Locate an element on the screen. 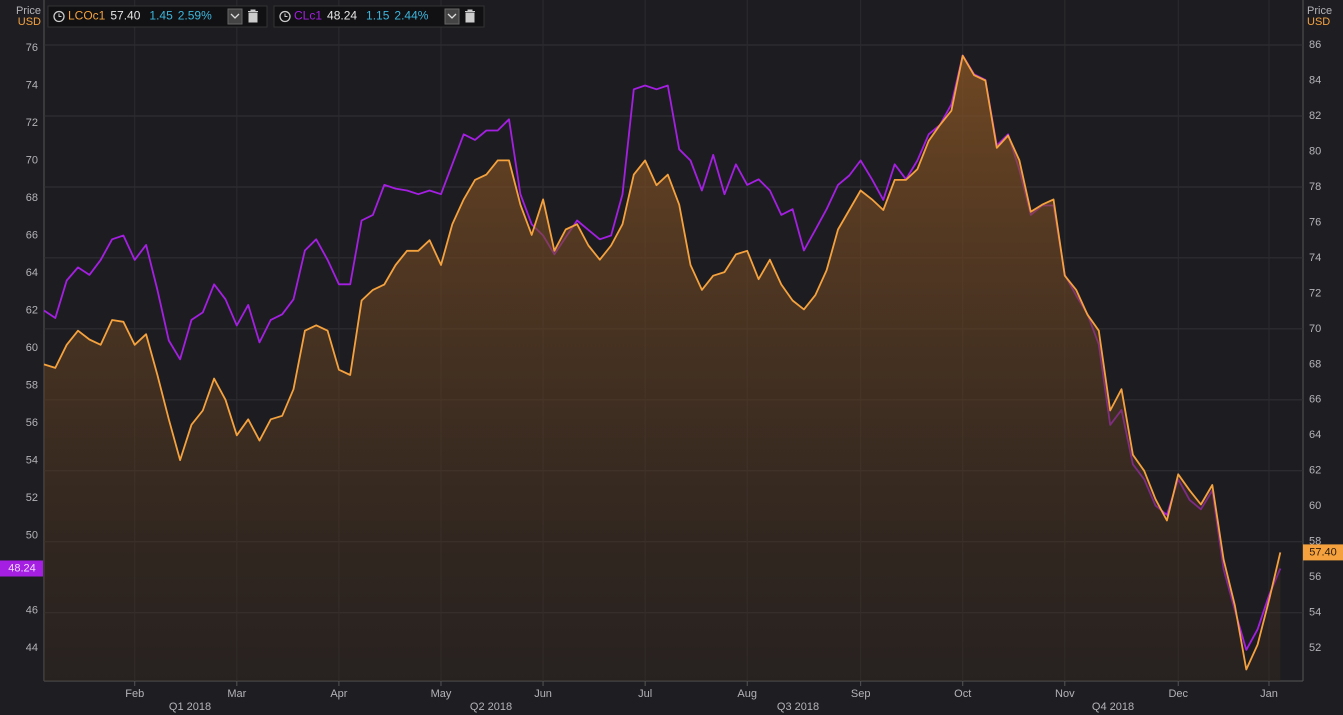 The image size is (1343, 715). legend-change-pct: 2.59% is located at coordinates (195, 16).